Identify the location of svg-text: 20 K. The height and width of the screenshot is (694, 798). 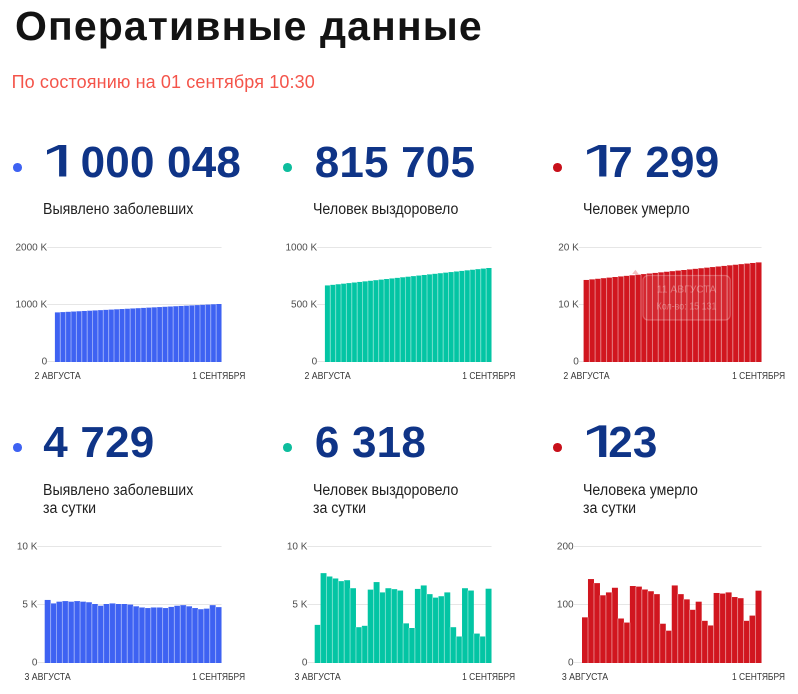
(568, 247).